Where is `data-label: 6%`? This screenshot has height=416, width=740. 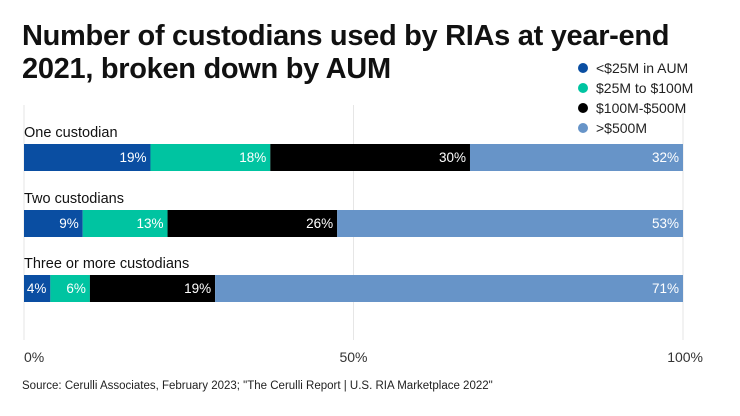
data-label: 6% is located at coordinates (76, 288).